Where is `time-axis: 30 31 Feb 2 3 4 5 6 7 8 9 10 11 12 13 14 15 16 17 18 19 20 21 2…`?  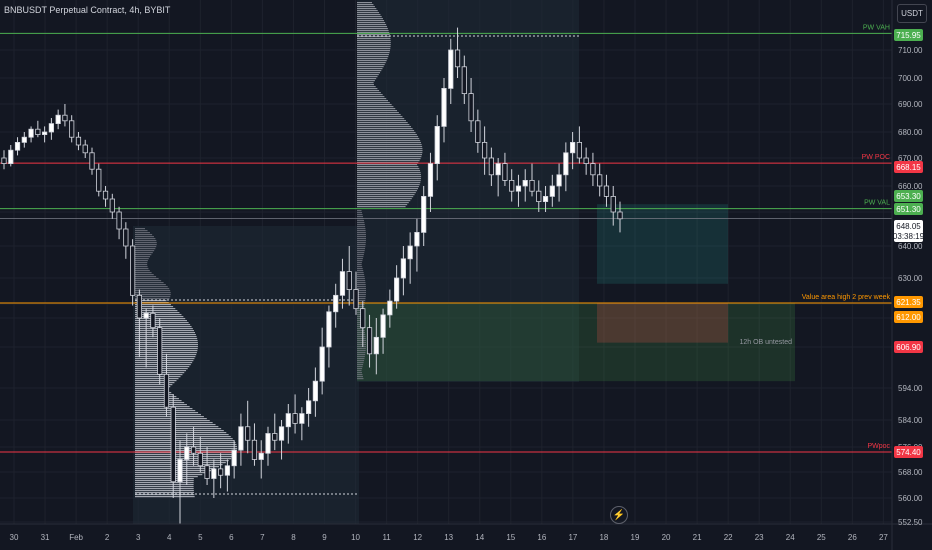
time-axis: 30 31 Feb 2 3 4 5 6 7 8 9 10 11 12 13 14 15 16 17 18 19 20 21 2… is located at coordinates (449, 537).